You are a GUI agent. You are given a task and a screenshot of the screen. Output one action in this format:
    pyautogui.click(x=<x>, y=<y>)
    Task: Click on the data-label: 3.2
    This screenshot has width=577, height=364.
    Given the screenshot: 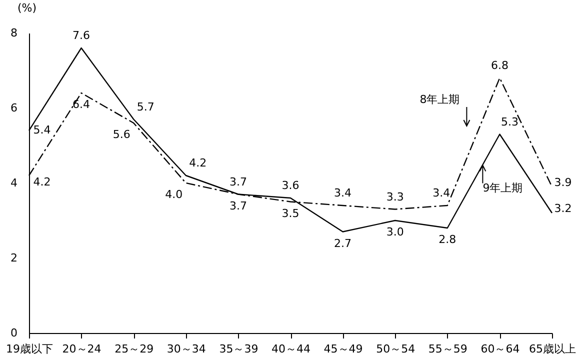 What is the action you would take?
    pyautogui.click(x=563, y=208)
    